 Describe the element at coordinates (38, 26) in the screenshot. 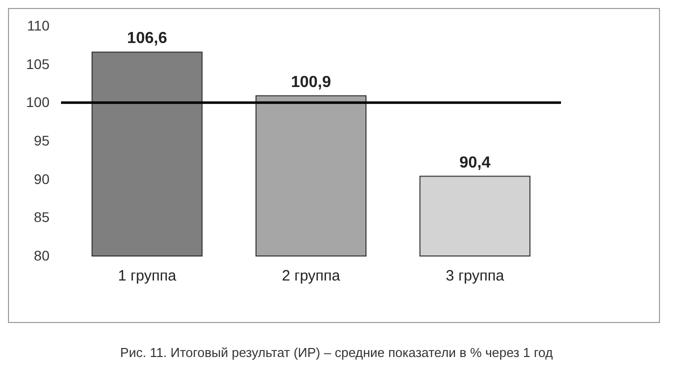

I see `y-tick-label: 110` at that location.